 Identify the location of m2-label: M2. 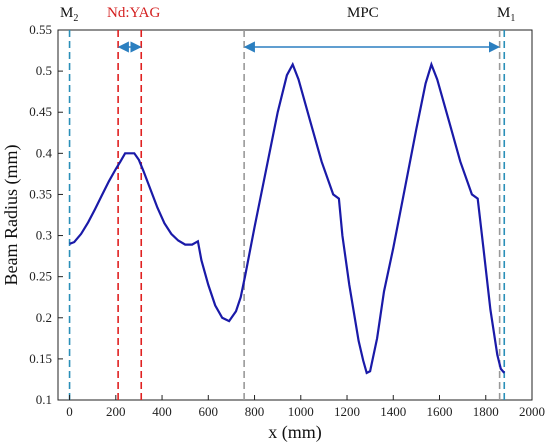
(69, 14).